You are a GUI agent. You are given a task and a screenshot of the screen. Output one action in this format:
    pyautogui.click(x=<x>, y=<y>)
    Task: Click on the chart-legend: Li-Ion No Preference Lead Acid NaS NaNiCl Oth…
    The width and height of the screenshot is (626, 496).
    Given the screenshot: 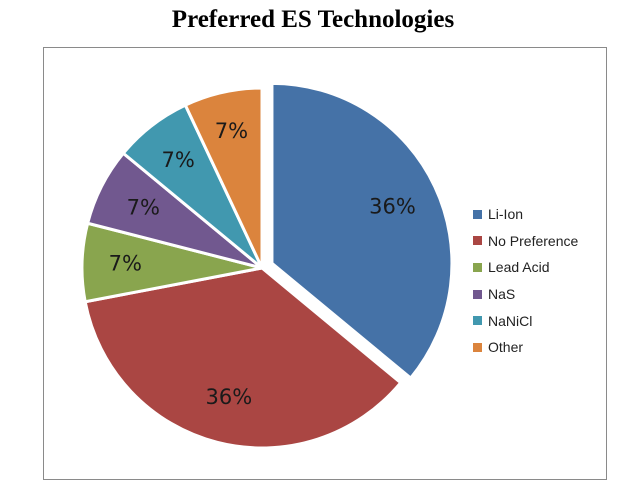 What is the action you would take?
    pyautogui.click(x=525, y=281)
    